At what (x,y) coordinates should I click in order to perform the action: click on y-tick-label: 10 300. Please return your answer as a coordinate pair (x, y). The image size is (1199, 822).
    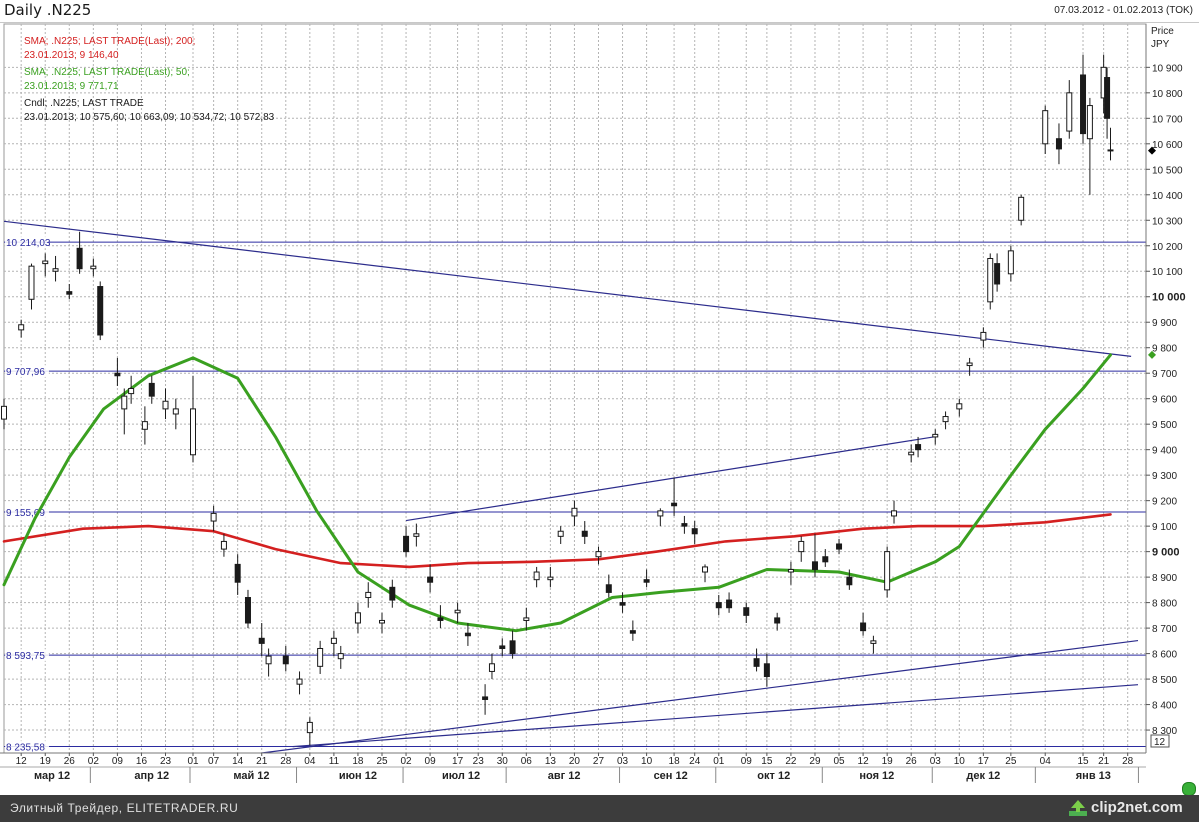
    Looking at the image, I should click on (1167, 221).